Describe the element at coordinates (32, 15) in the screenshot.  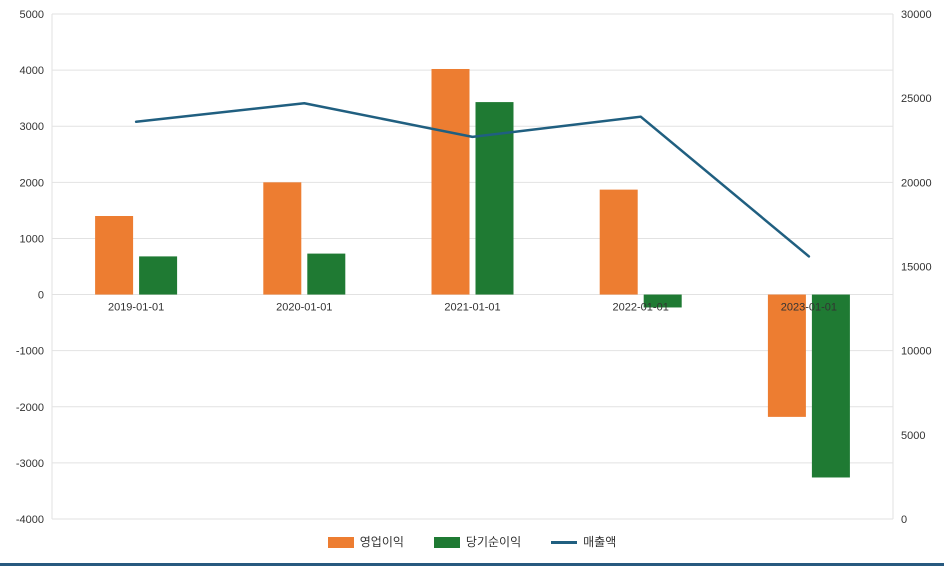
I see `y-axis-tick-left: 5000` at that location.